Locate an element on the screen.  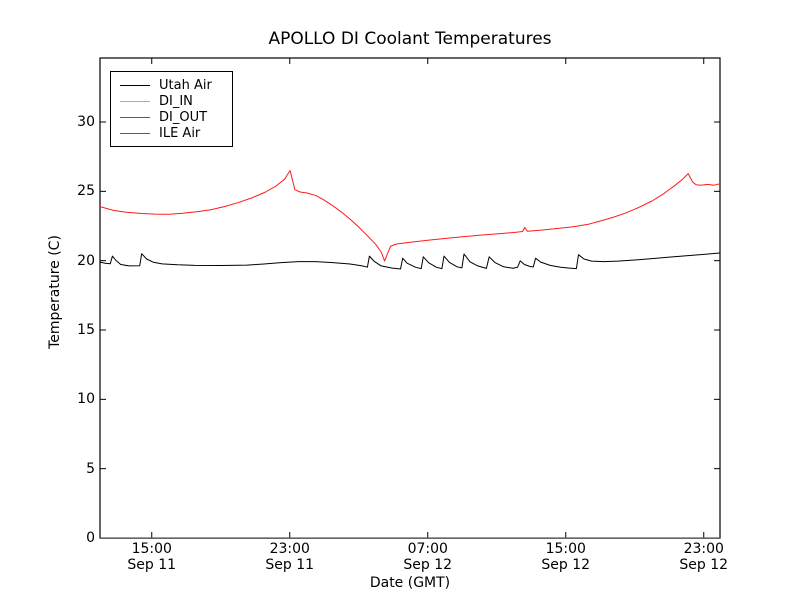
x-tick-label: 23:00 Sep 12 is located at coordinates (704, 557).